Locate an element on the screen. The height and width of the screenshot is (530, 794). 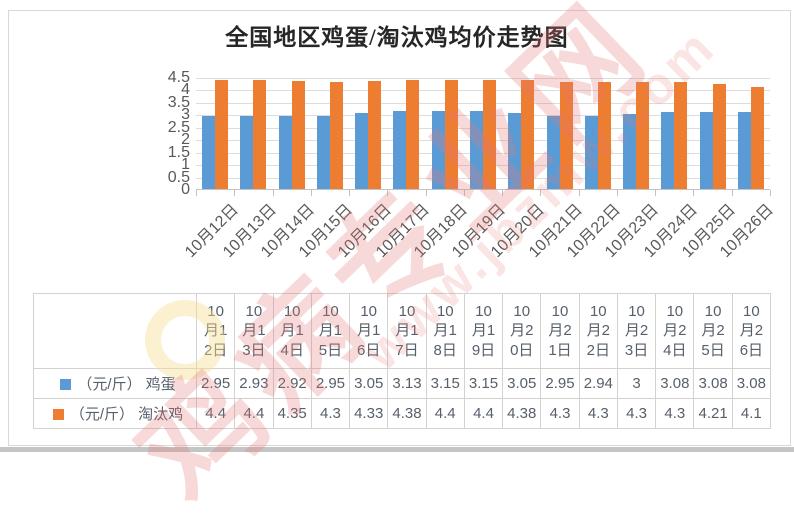
table-value-cell: 3 is located at coordinates (636, 383).